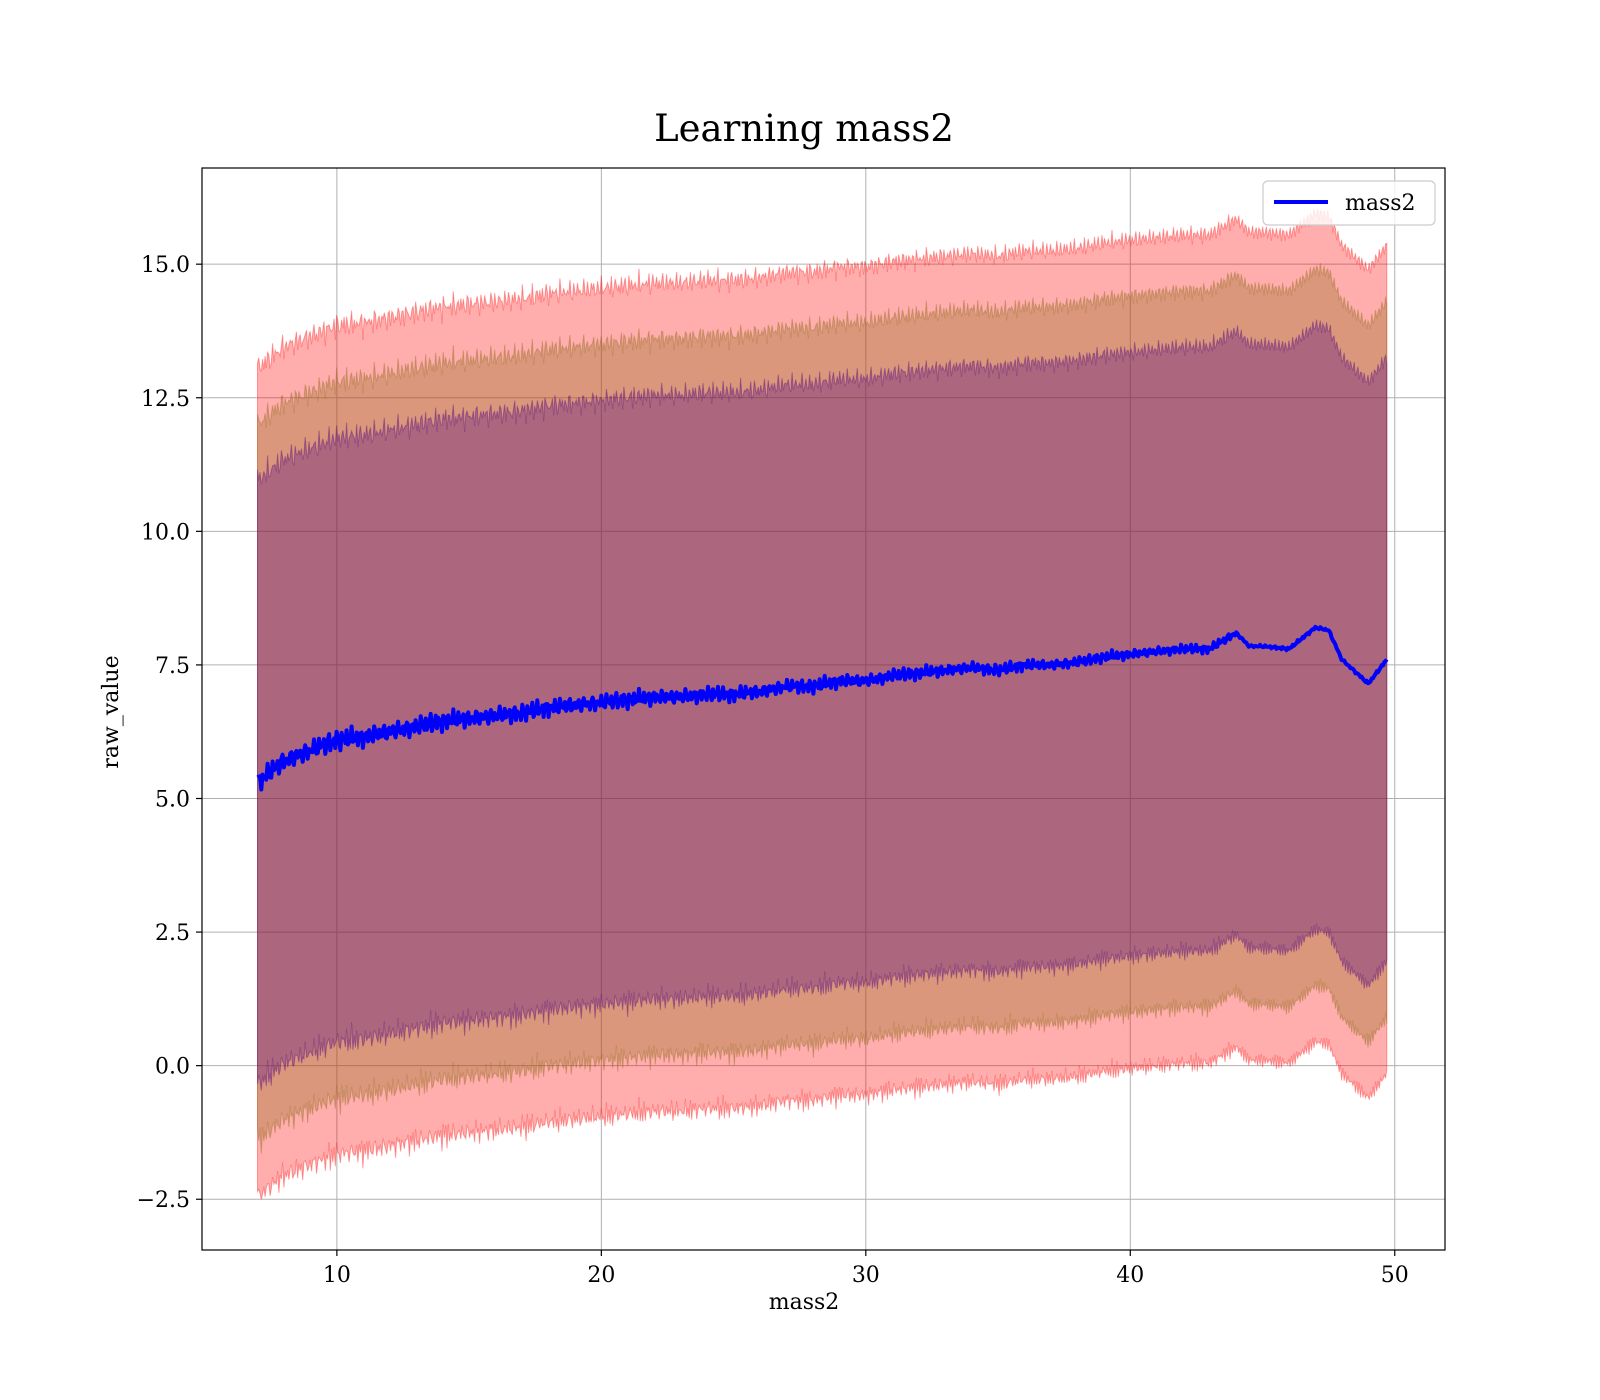 This screenshot has width=1600, height=1400. Describe the element at coordinates (1130, 1275) in the screenshot. I see `x-tick-label: 40` at that location.